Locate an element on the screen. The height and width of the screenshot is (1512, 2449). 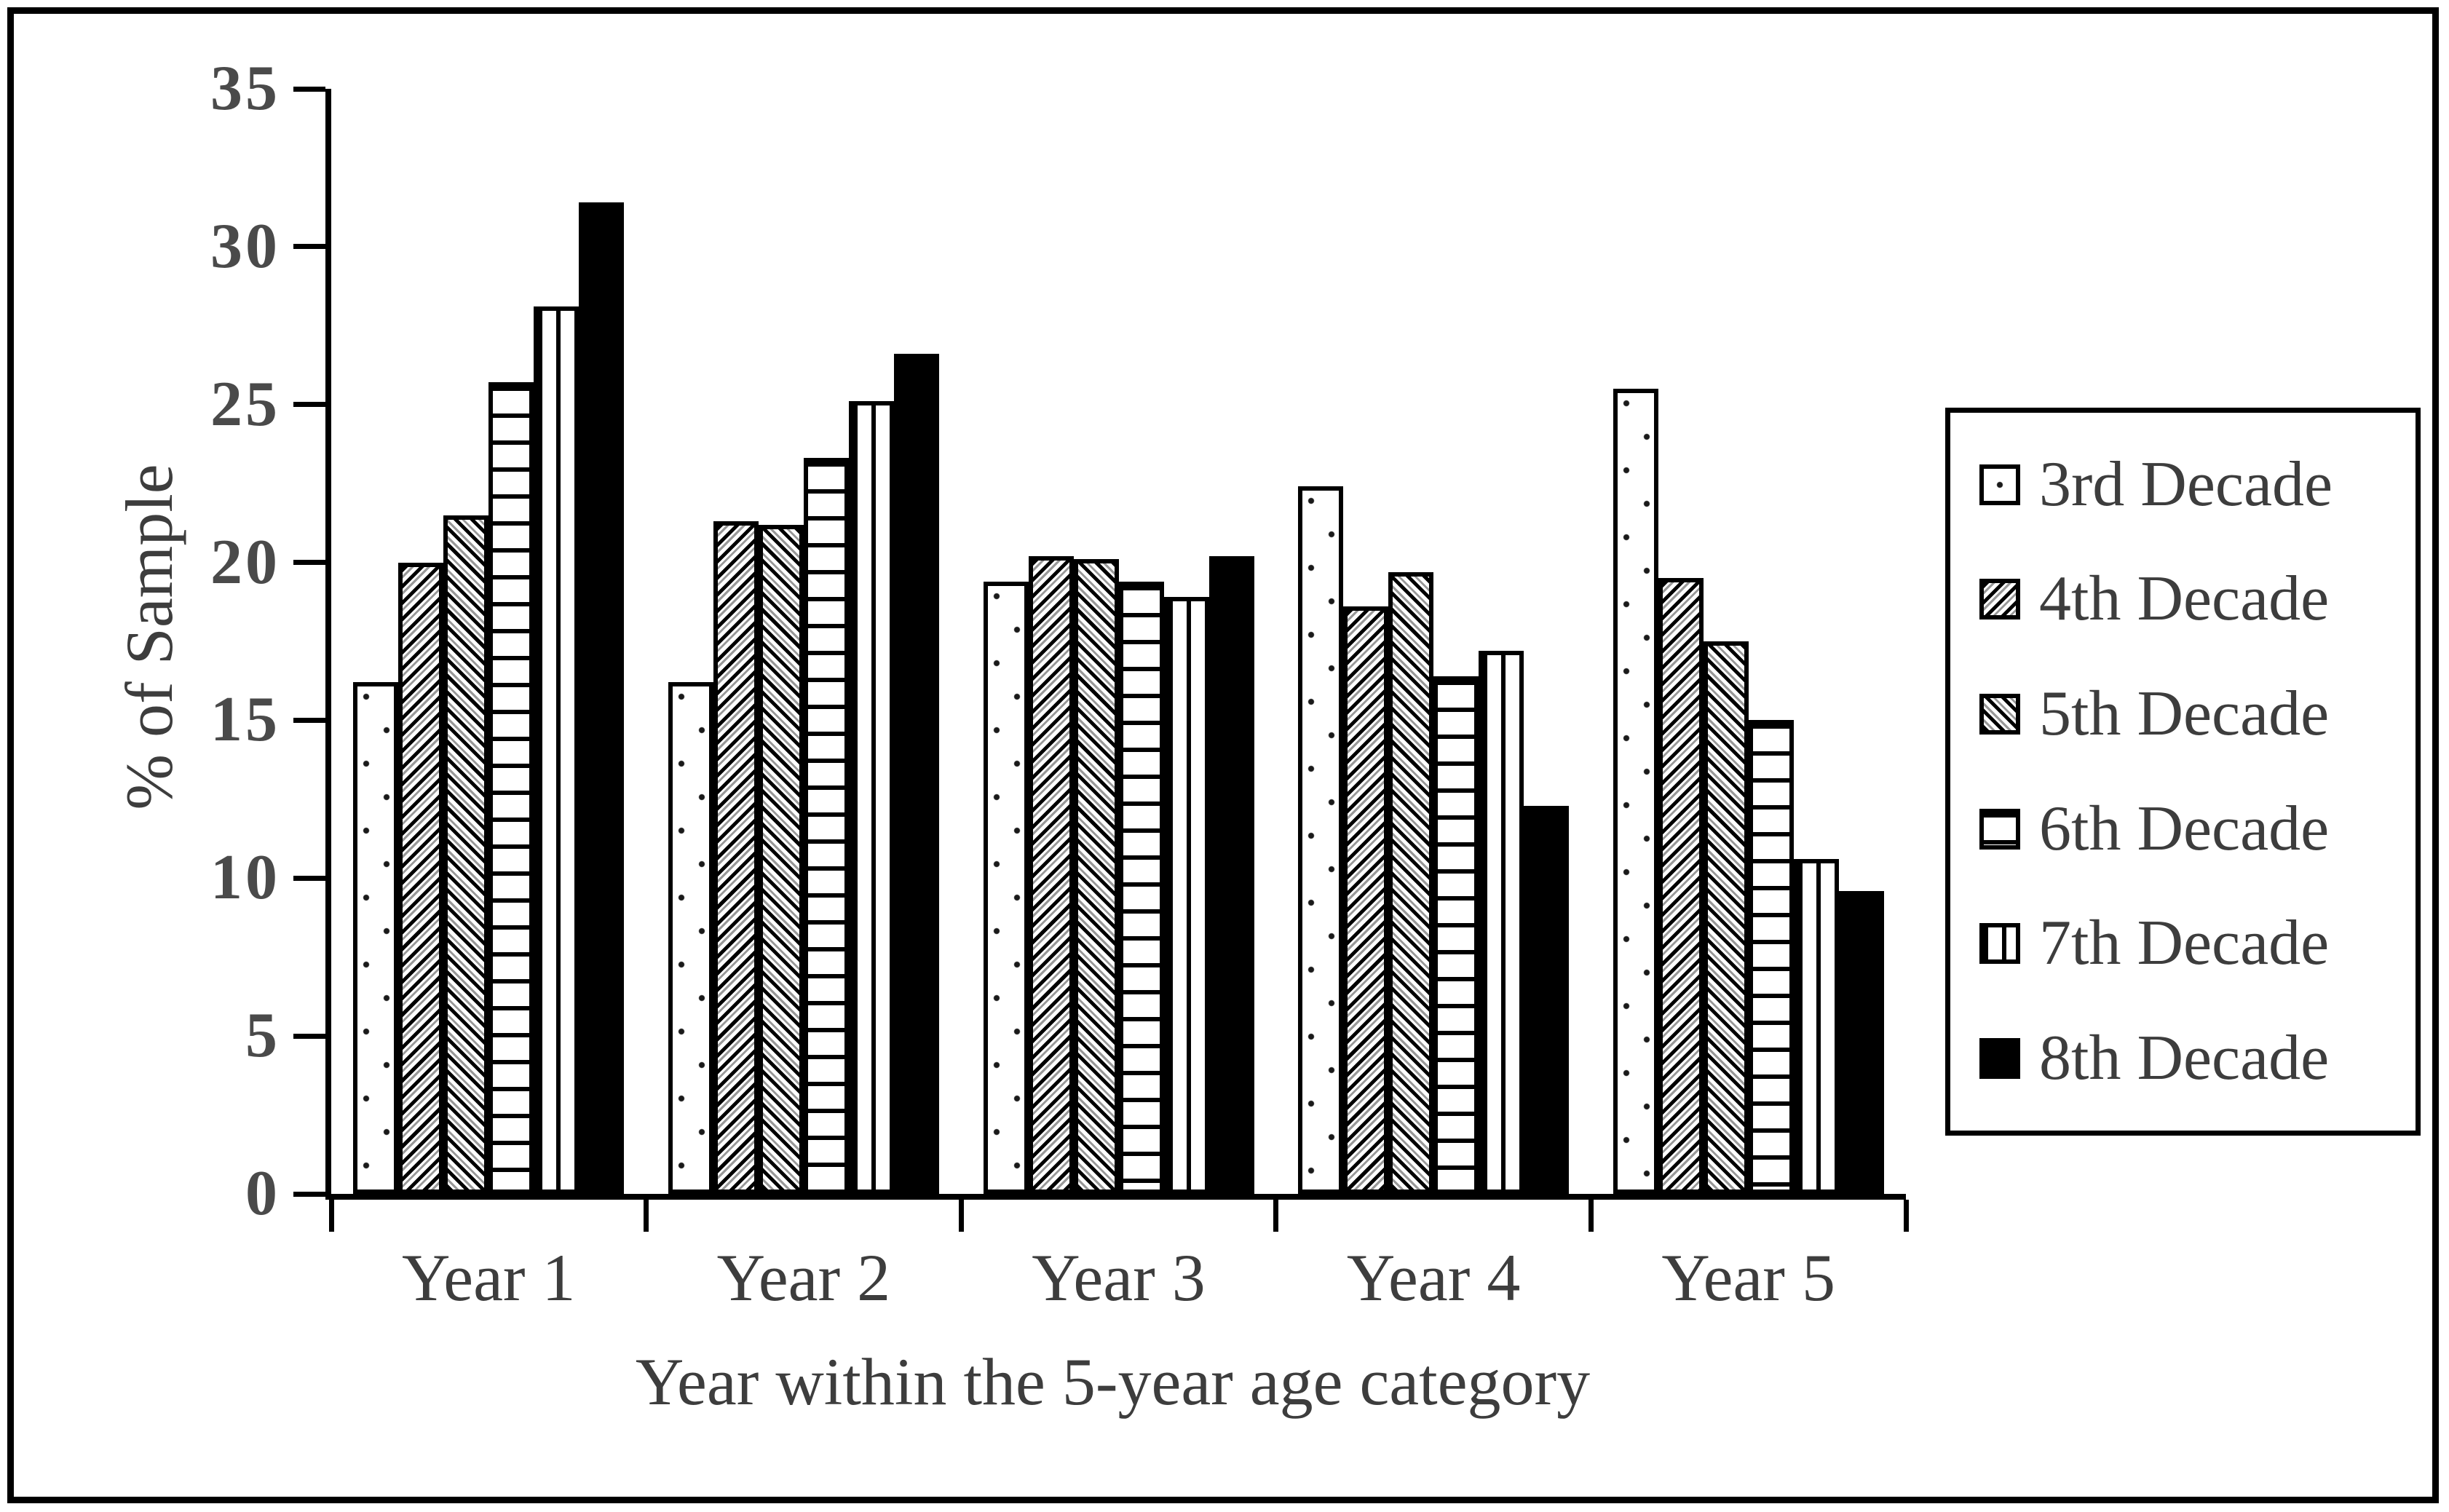
bar-year3-6th-decade is located at coordinates (1141, 887).